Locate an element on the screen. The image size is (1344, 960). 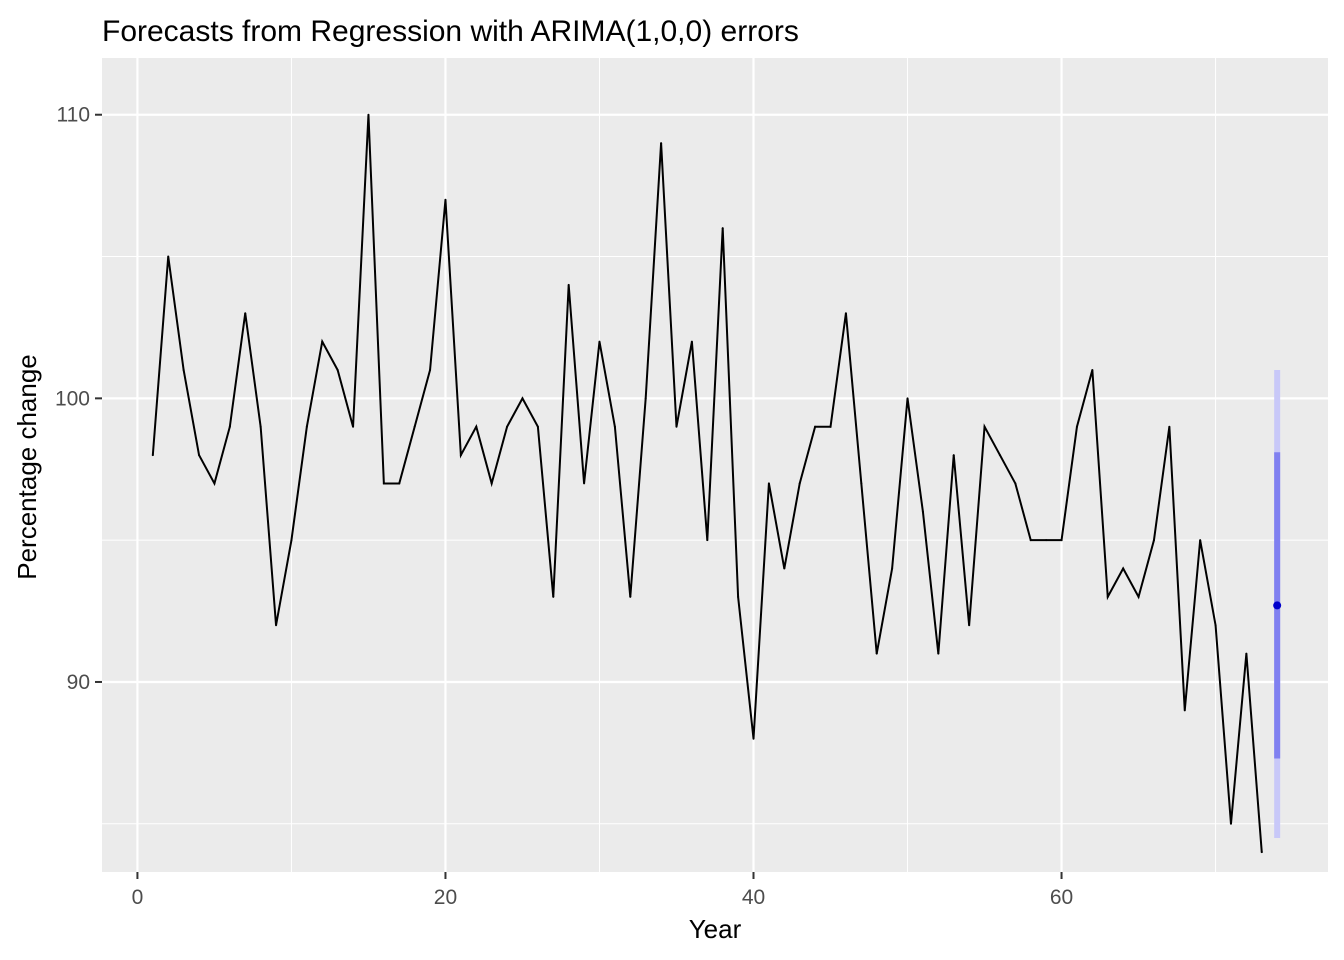
y-tick-label: 110 is located at coordinates (73, 115).